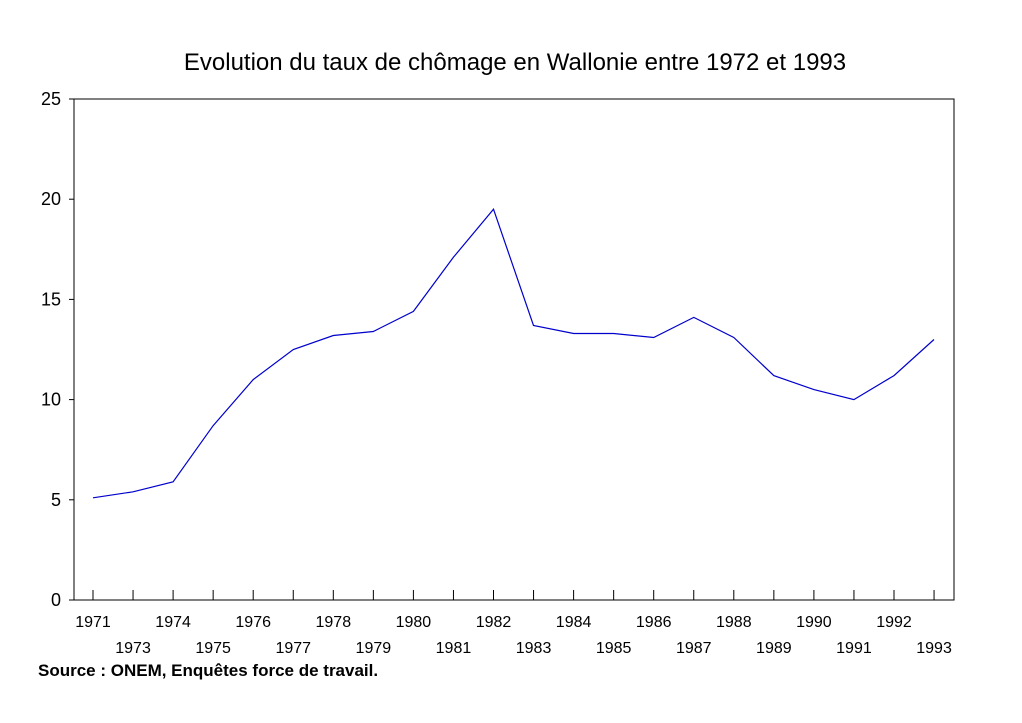 The image size is (1022, 723). Describe the element at coordinates (93, 622) in the screenshot. I see `x-tick-label: 1971` at that location.